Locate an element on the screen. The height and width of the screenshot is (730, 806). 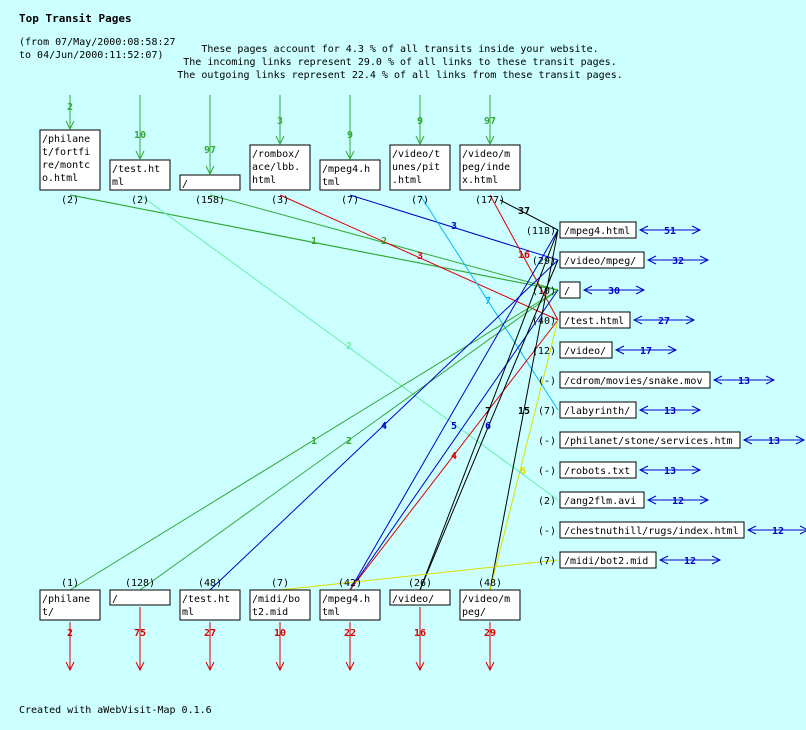
target-page-label: /philane is located at coordinates (66, 599).